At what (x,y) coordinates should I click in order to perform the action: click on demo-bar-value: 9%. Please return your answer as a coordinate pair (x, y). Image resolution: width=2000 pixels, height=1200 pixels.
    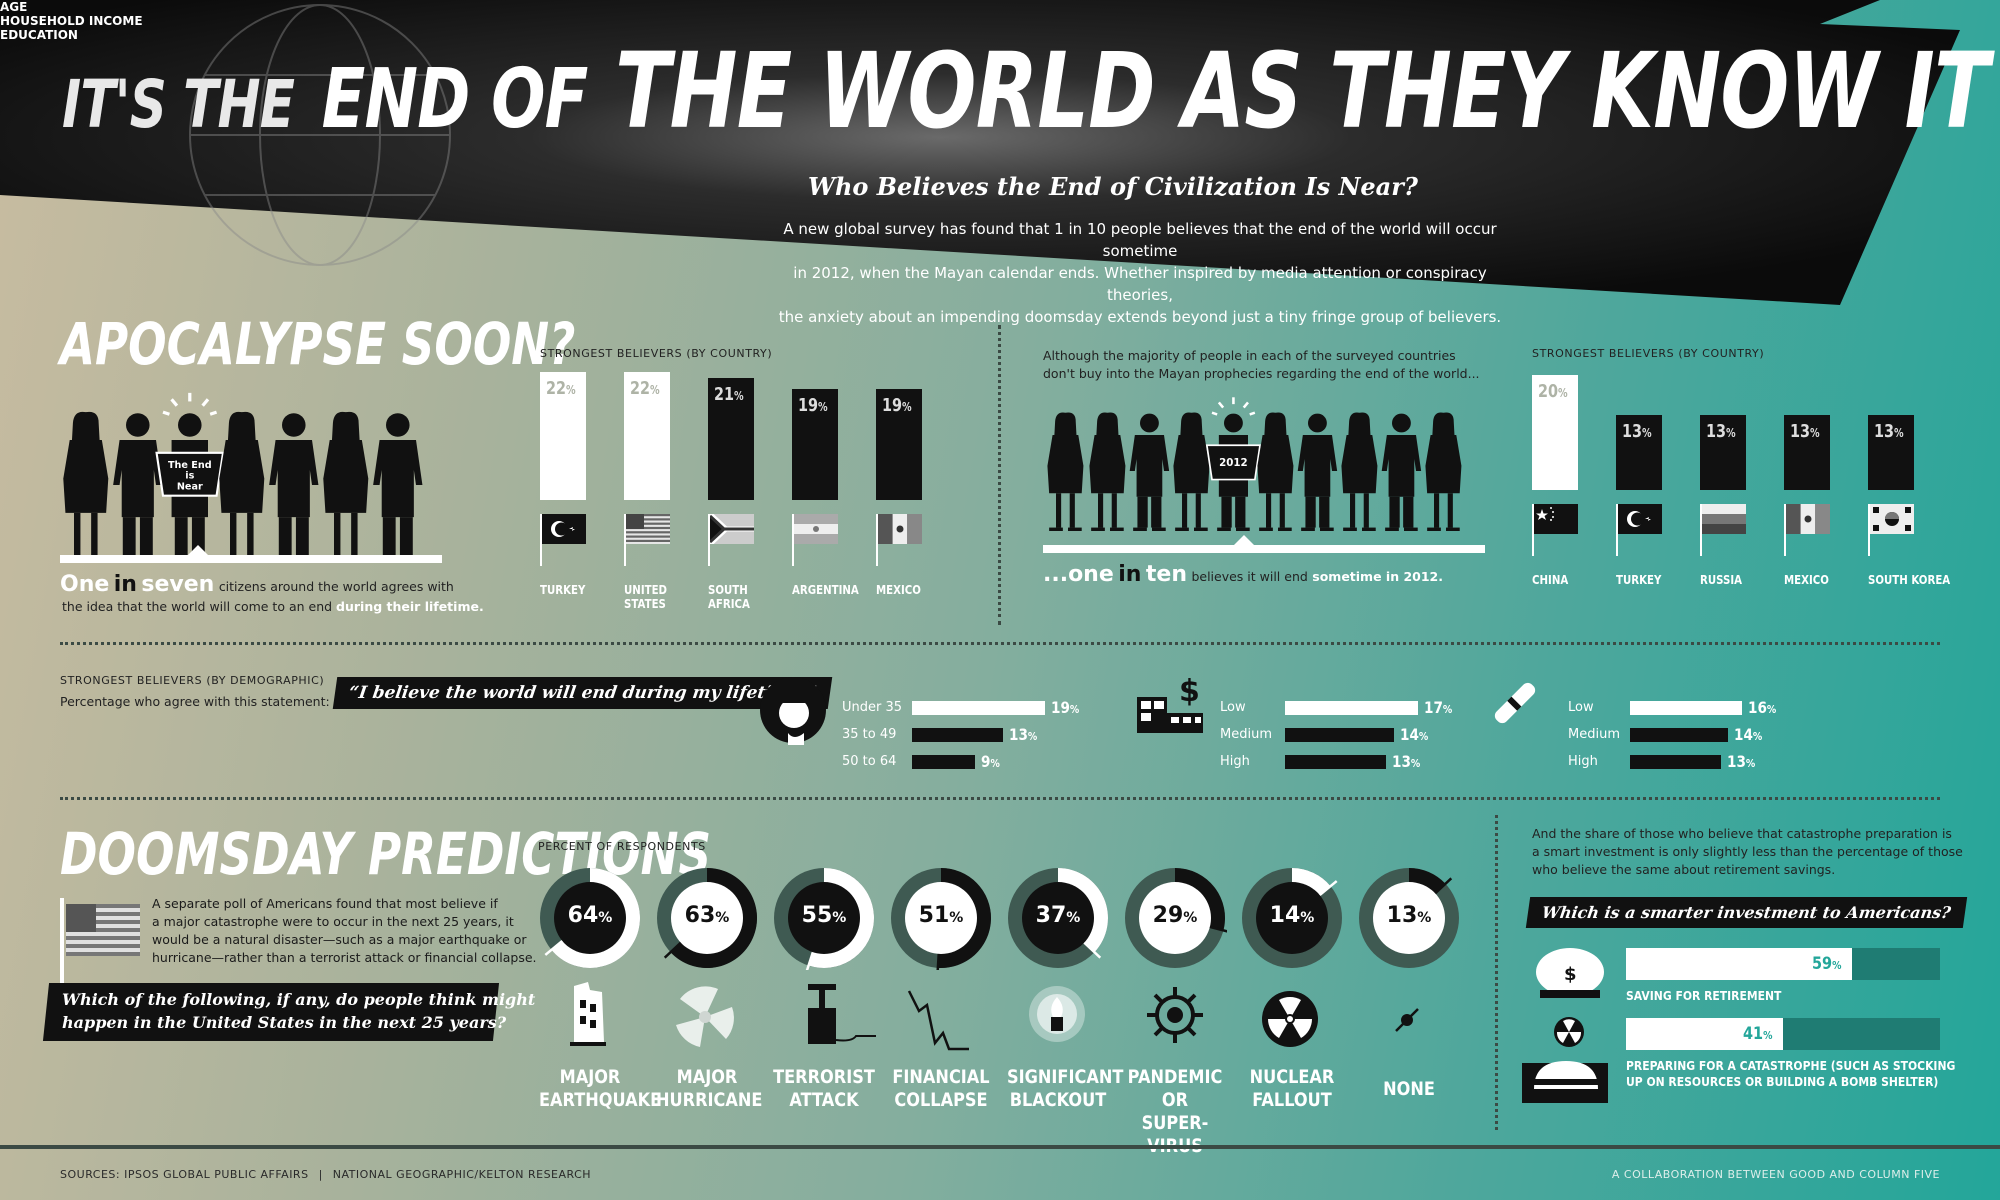
    Looking at the image, I should click on (990, 761).